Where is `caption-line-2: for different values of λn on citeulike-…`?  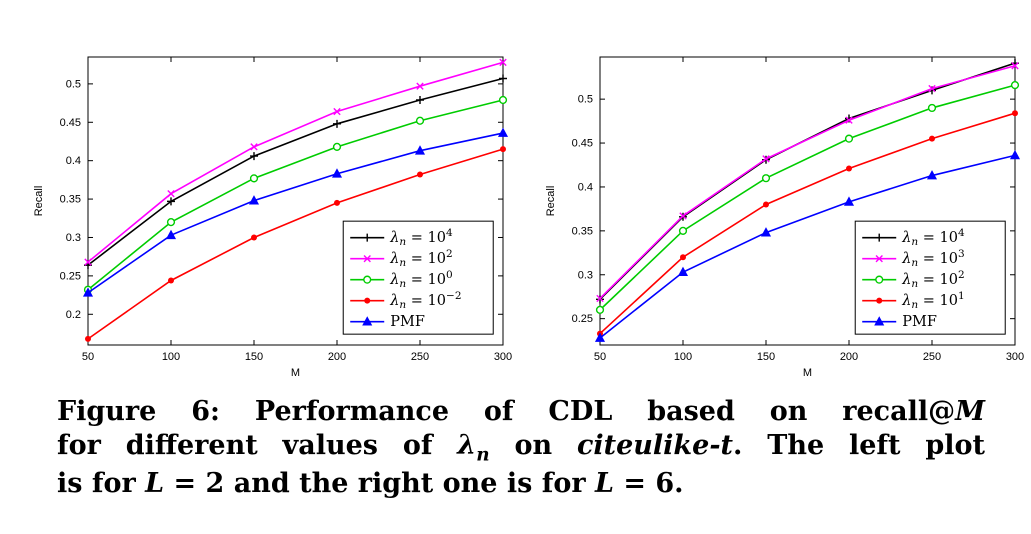 caption-line-2: for different values of λn on citeulike-… is located at coordinates (521, 448).